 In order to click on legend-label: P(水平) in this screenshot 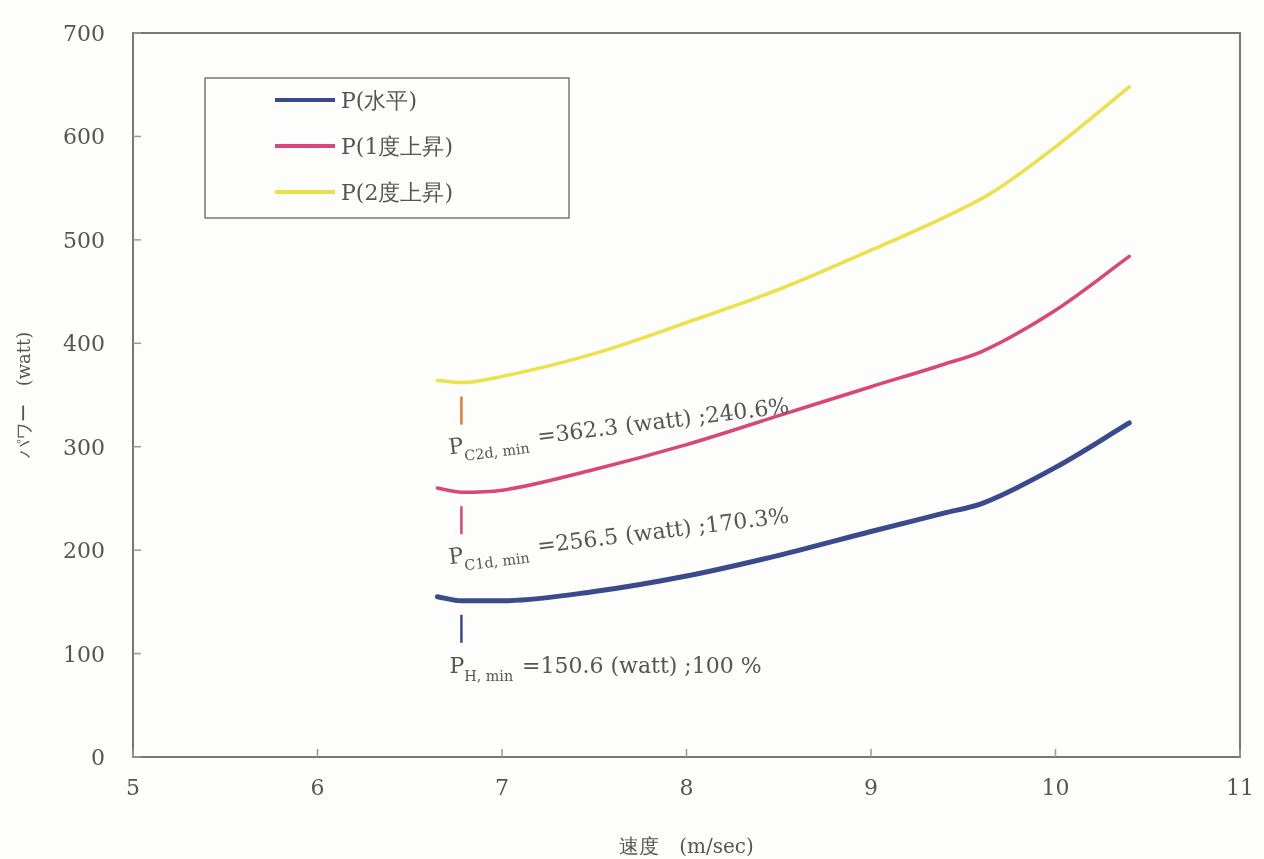, I will do `click(379, 100)`.